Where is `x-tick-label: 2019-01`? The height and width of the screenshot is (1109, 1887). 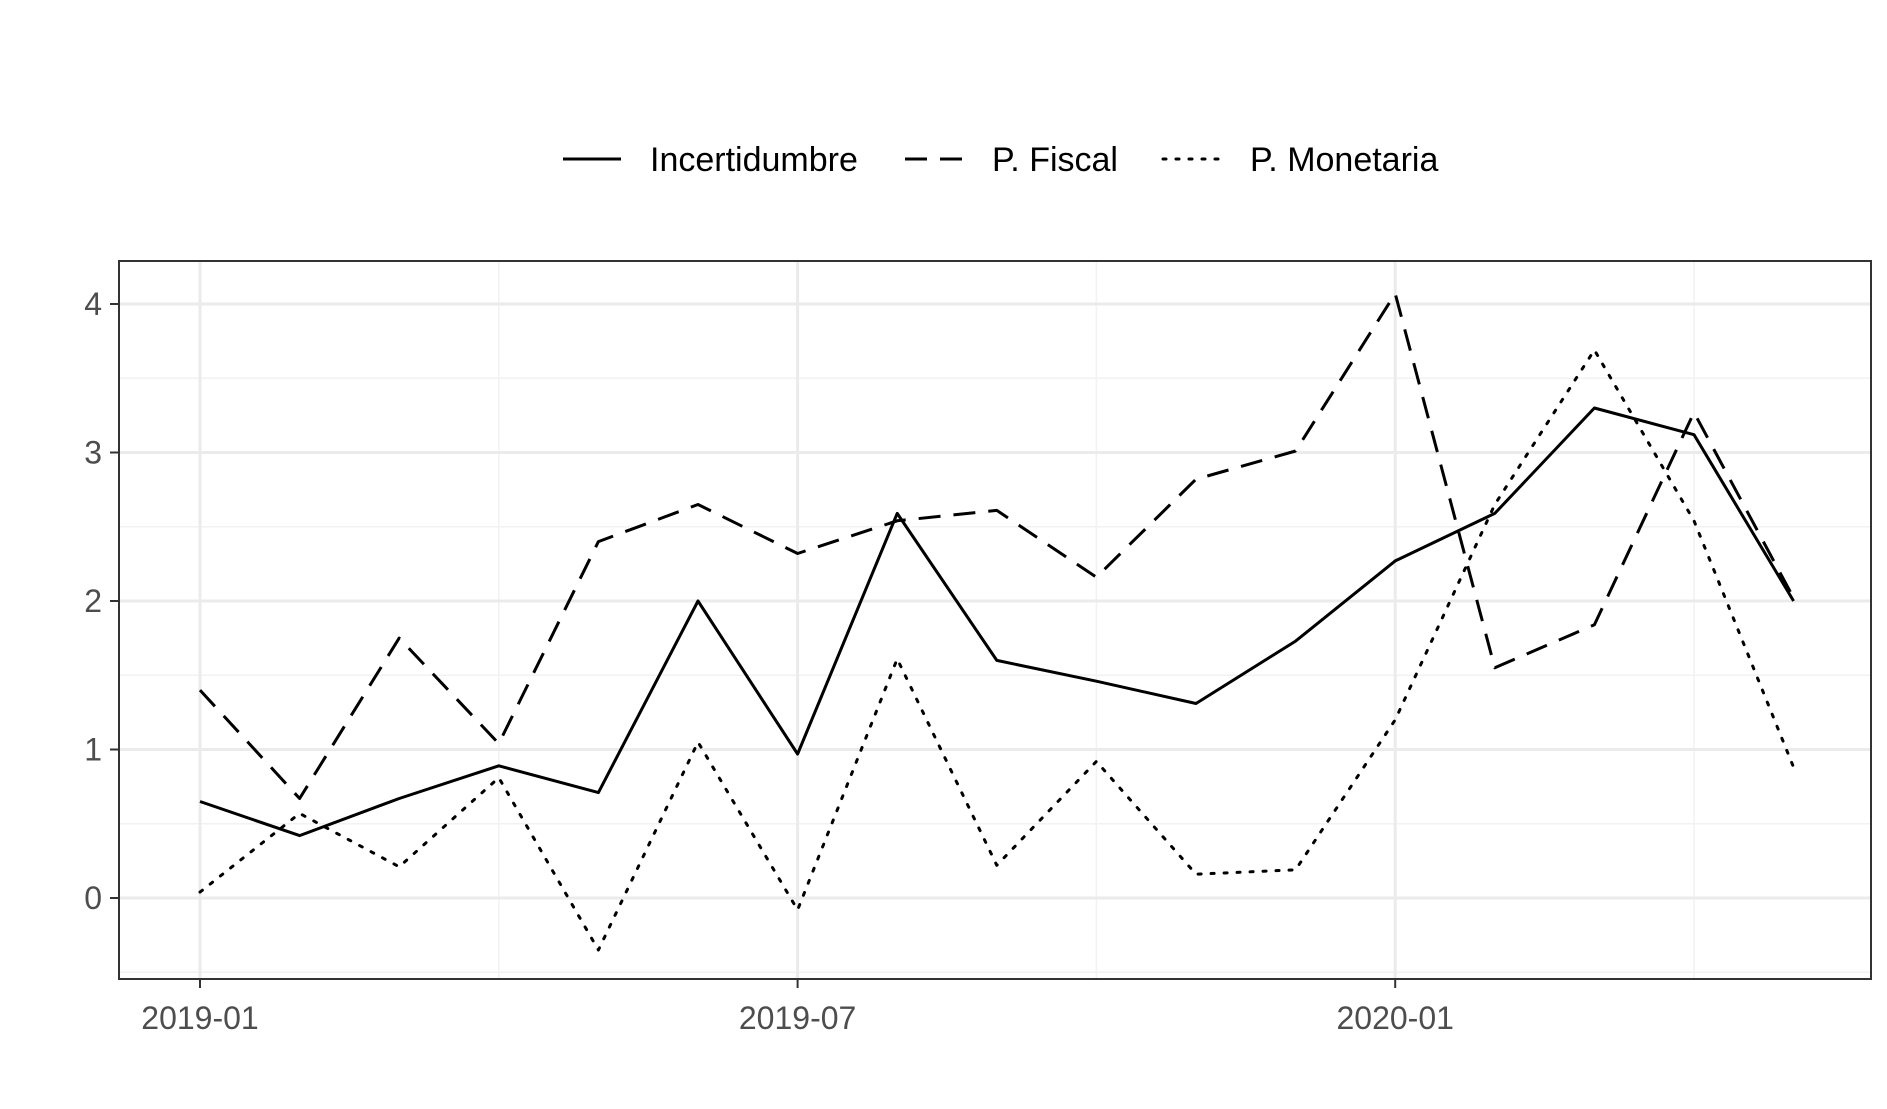
x-tick-label: 2019-01 is located at coordinates (199, 1018).